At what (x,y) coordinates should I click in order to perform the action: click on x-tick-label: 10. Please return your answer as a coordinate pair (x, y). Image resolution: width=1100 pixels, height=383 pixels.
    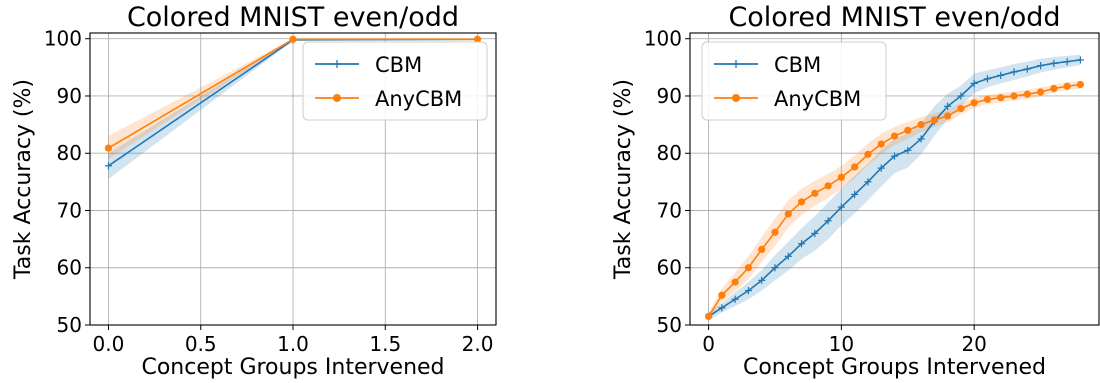
    Looking at the image, I should click on (841, 344).